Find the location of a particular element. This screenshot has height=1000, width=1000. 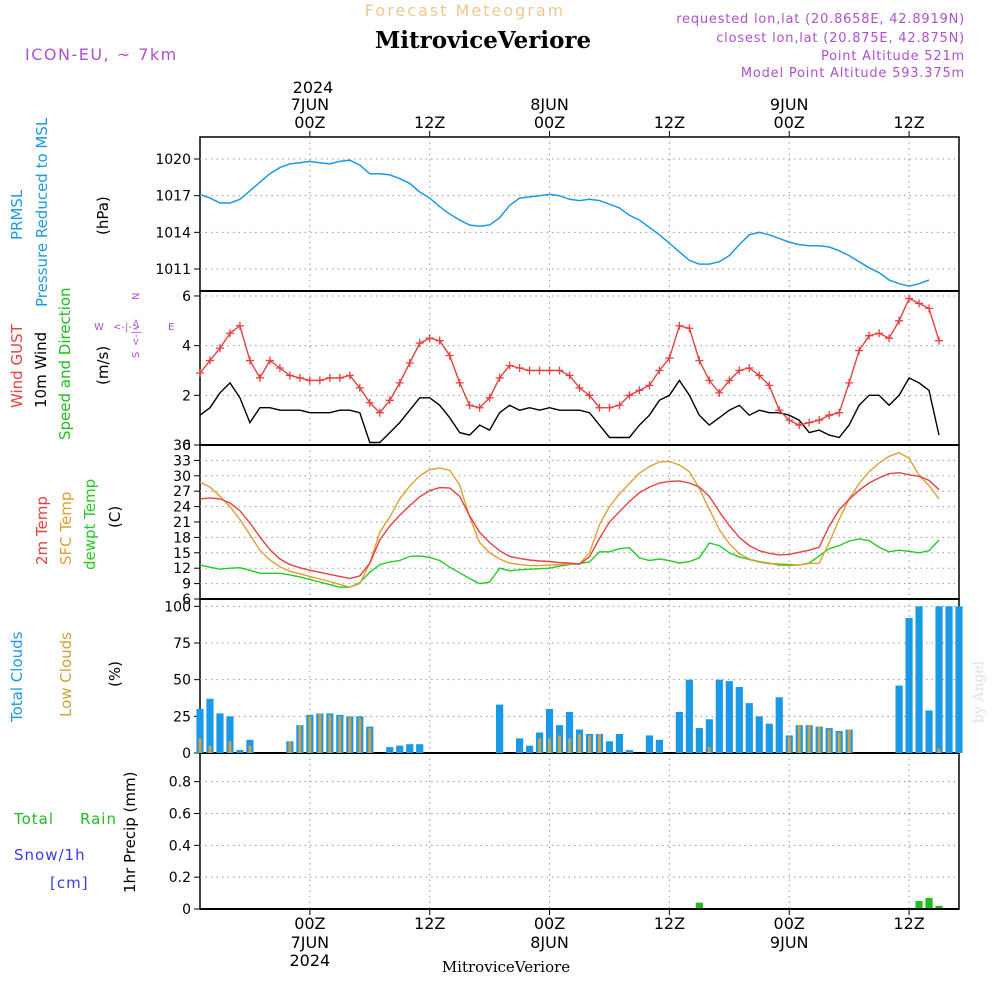

y-tick-label: 27 is located at coordinates (182, 492).